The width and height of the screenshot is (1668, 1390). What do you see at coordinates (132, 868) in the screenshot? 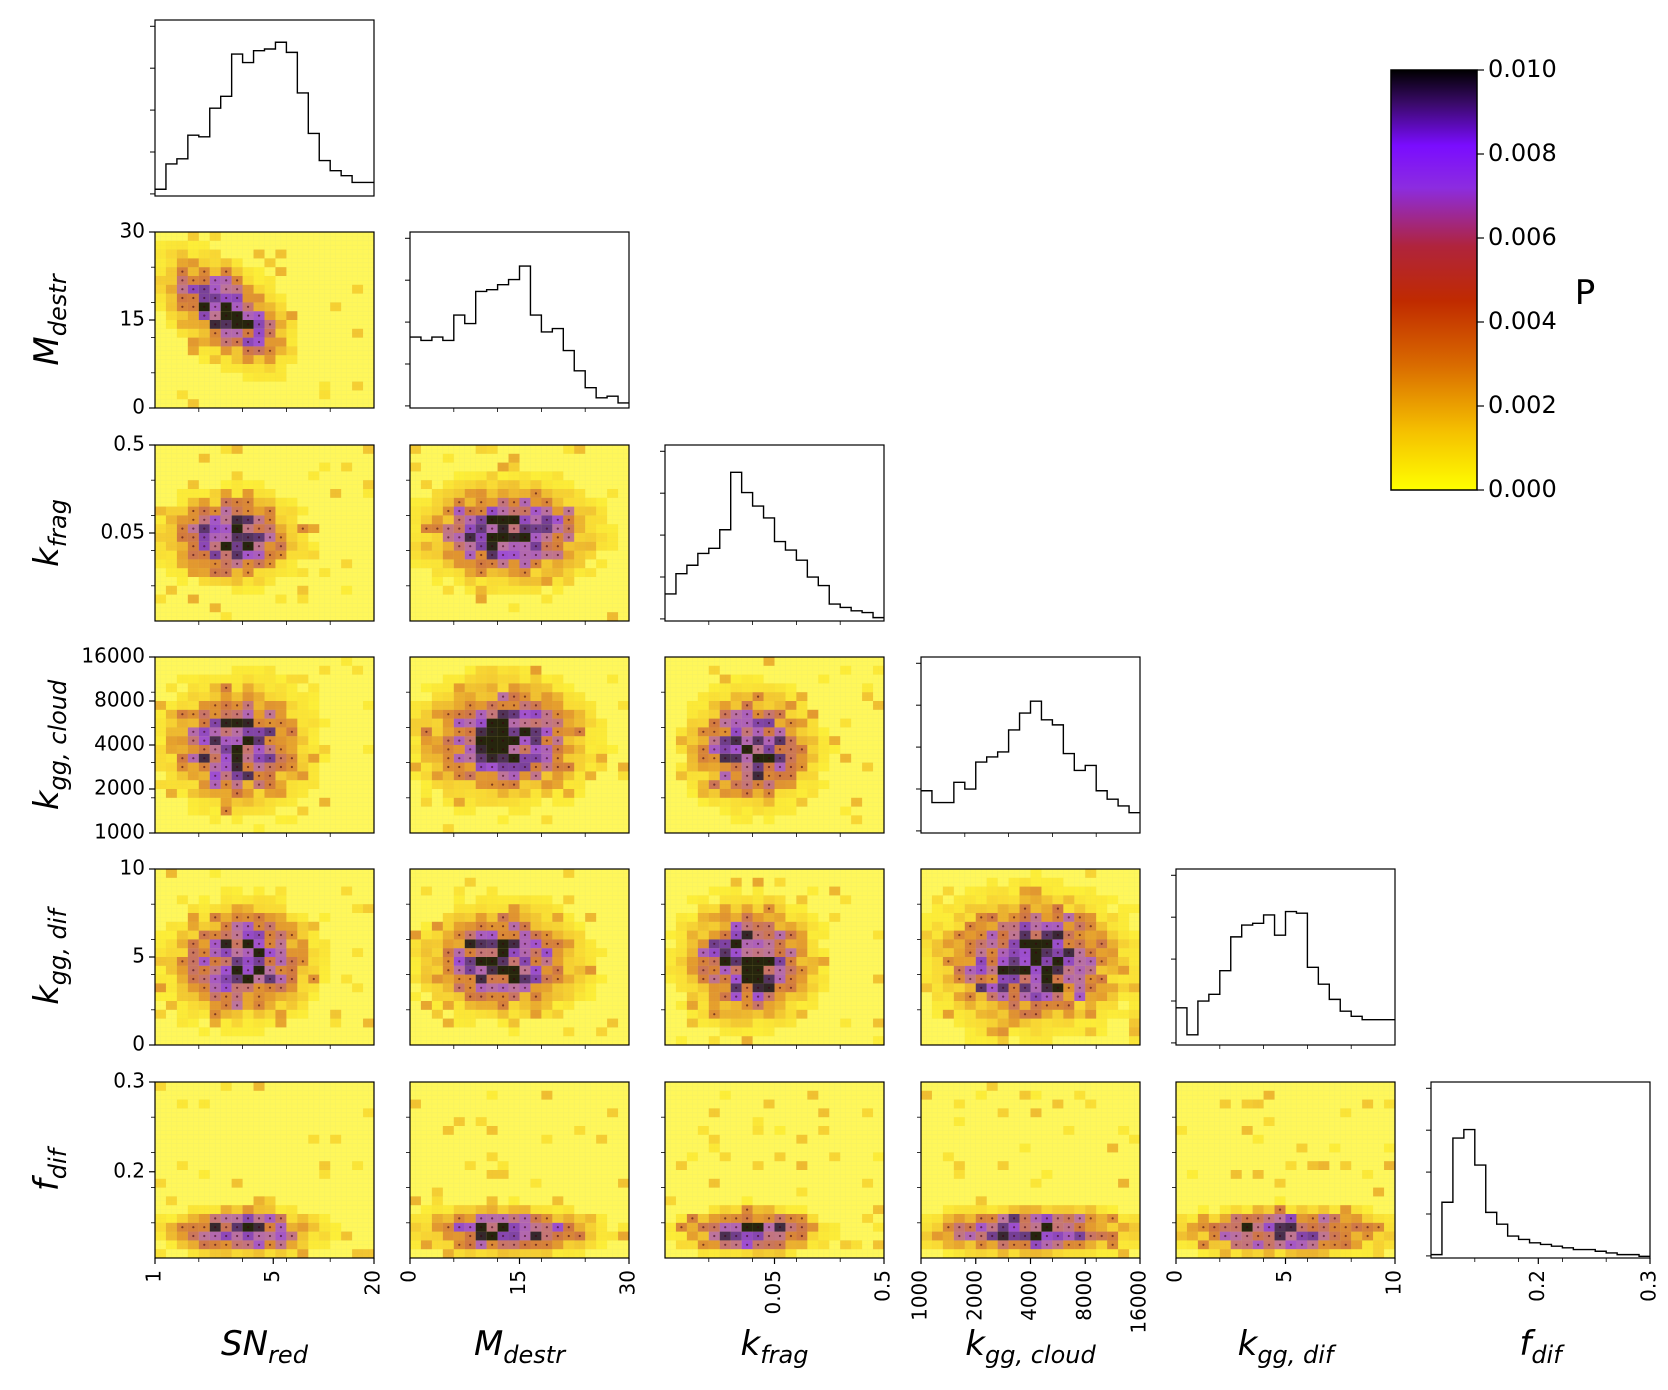
I see `y-tick-label: 10` at bounding box center [132, 868].